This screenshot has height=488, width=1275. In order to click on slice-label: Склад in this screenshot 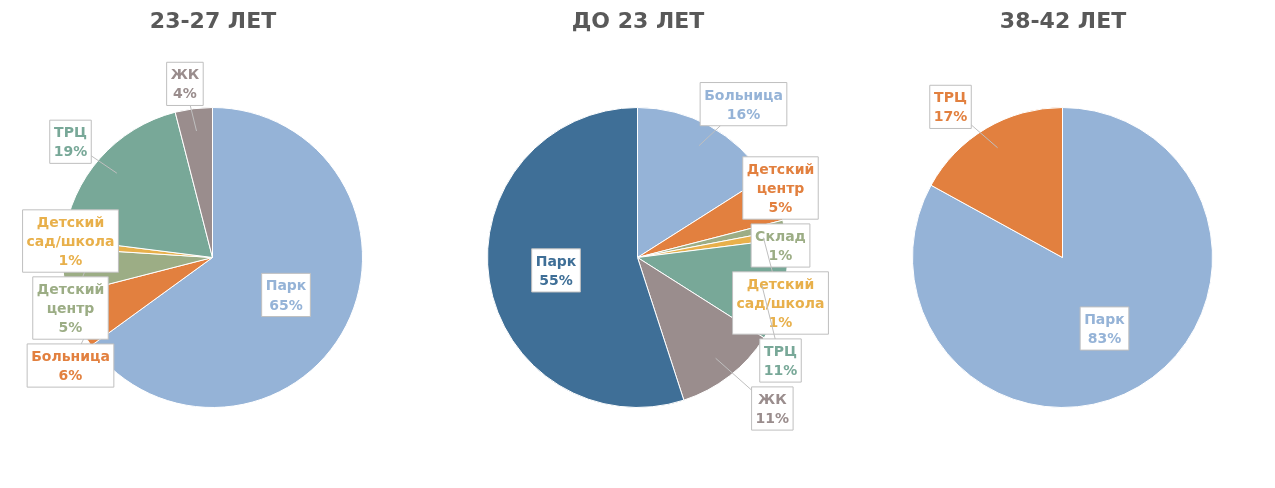, I will do `click(780, 235)`.